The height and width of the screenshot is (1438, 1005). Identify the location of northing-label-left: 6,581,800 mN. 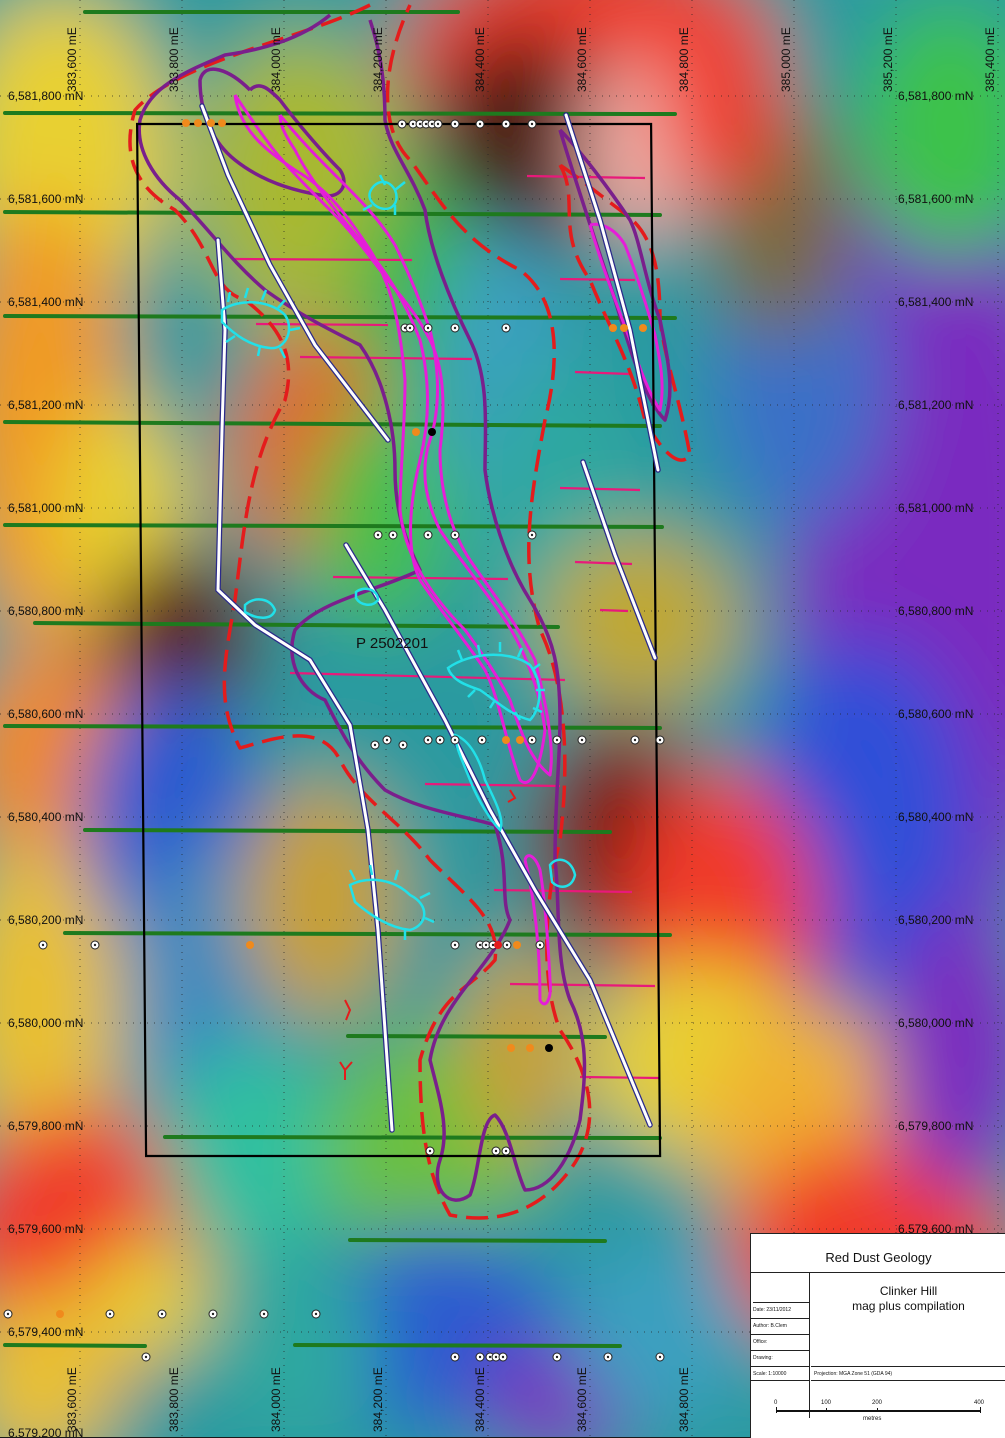
(45, 96).